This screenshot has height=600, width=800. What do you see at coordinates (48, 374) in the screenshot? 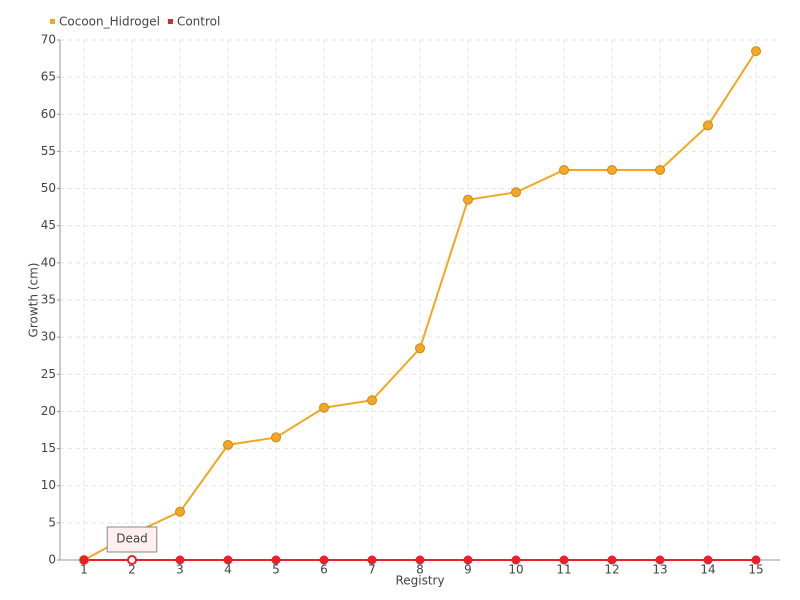
I see `y-tick-label: 25` at bounding box center [48, 374].